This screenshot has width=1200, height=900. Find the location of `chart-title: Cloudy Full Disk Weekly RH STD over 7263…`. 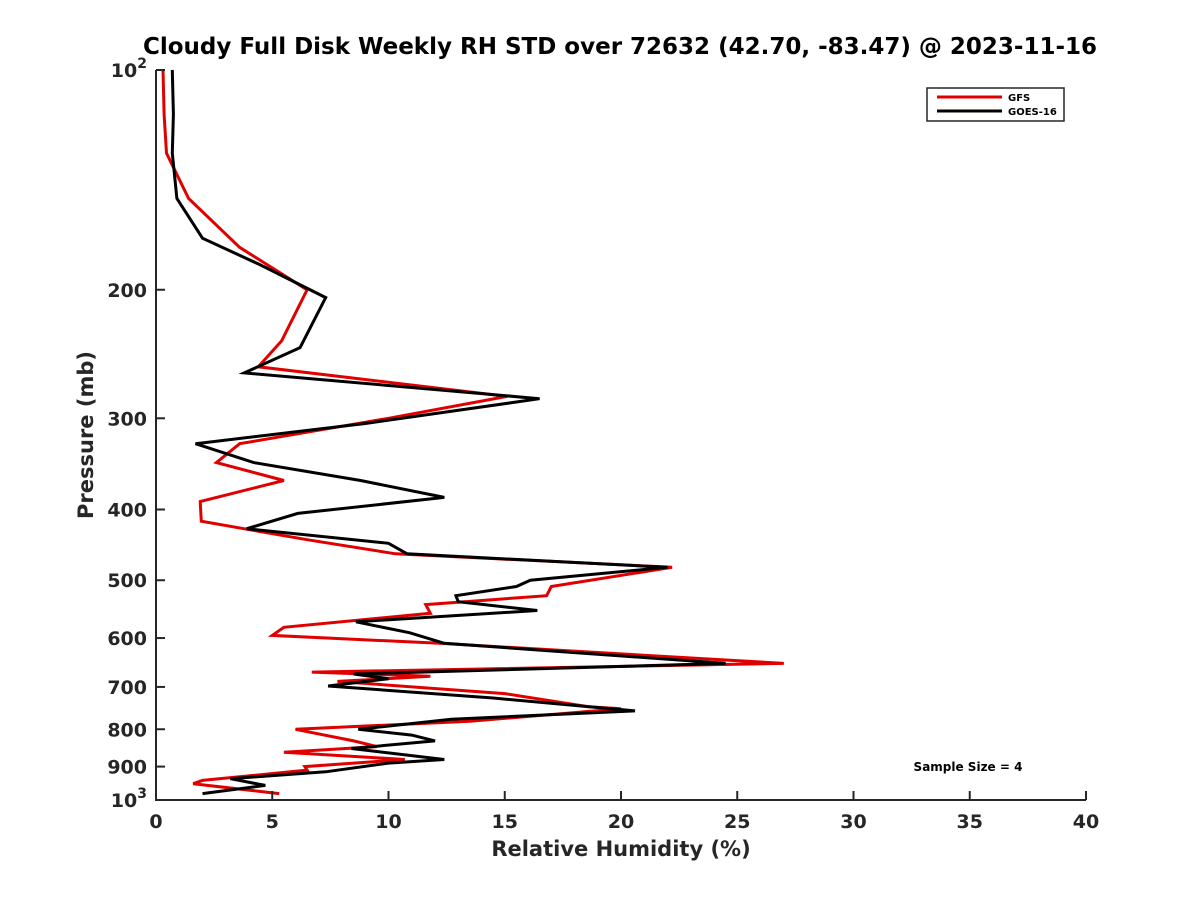

chart-title: Cloudy Full Disk Weekly RH STD over 7263… is located at coordinates (620, 47).